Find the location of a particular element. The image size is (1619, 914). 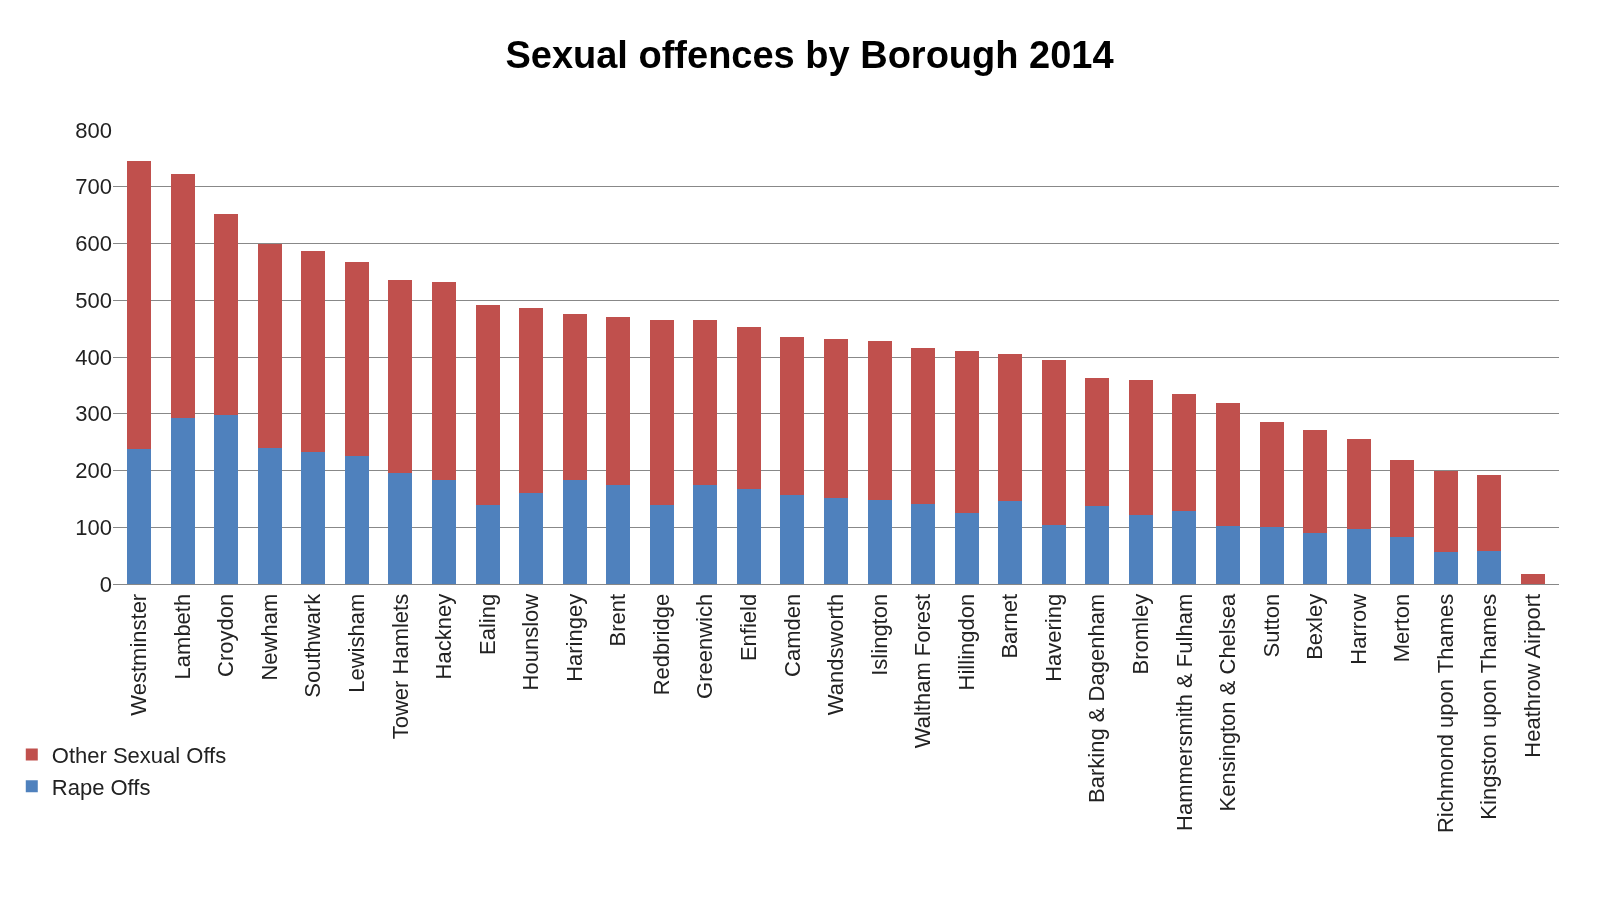

x-tick-label: Hammersmith & Fulham is located at coordinates (1184, 712).